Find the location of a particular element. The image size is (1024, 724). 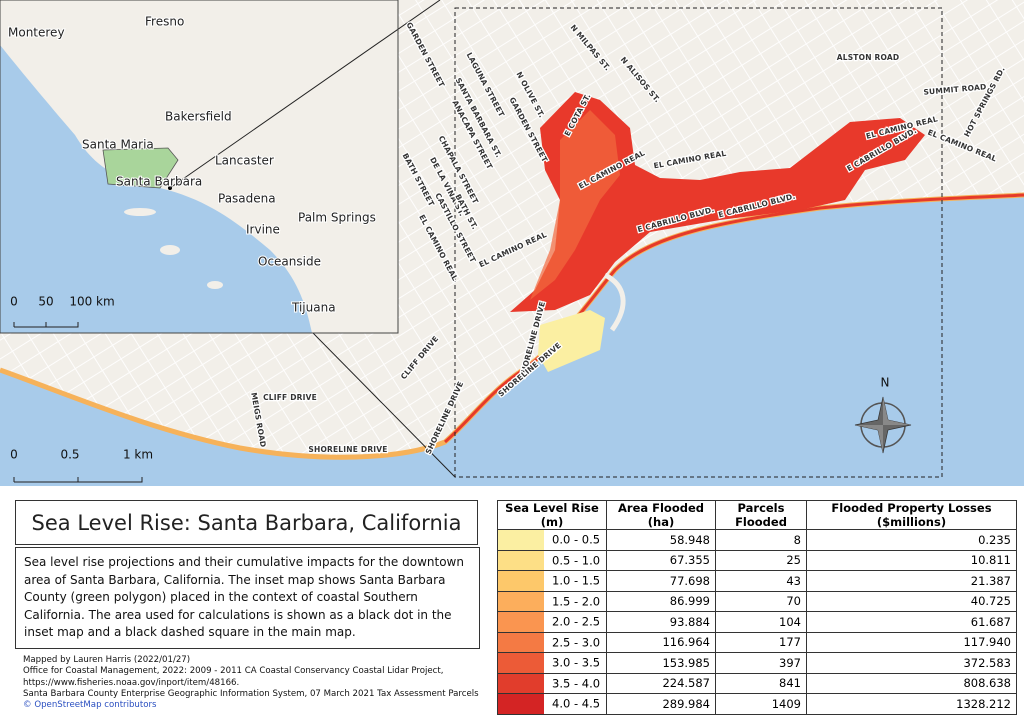

legend-label: 1.0 - 1.5 is located at coordinates (576, 580).